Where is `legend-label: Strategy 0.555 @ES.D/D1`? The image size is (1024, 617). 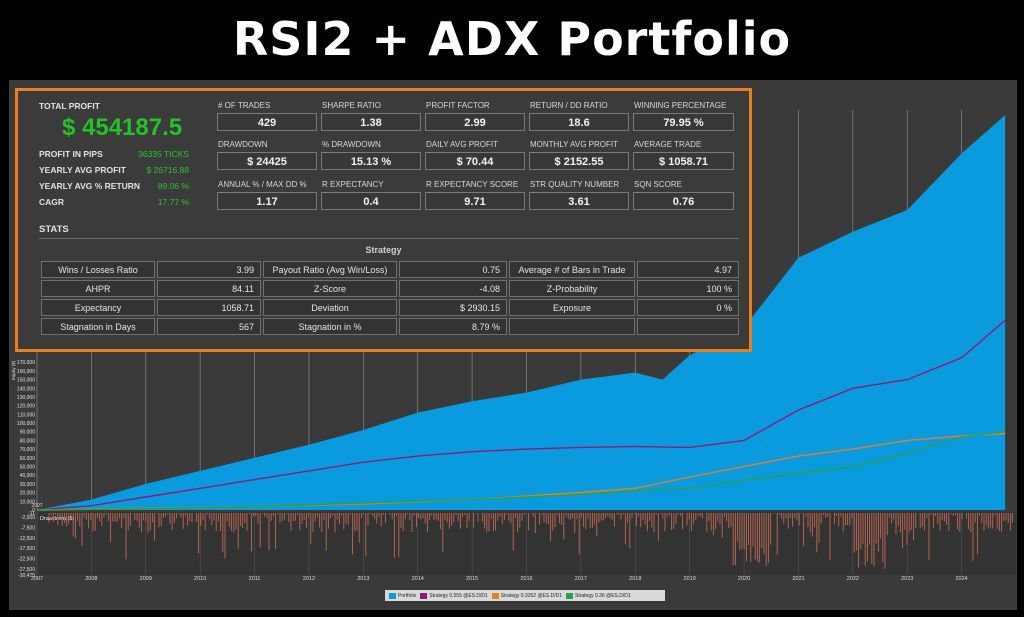
legend-label: Strategy 0.555 @ES.D/D1 is located at coordinates (458, 595).